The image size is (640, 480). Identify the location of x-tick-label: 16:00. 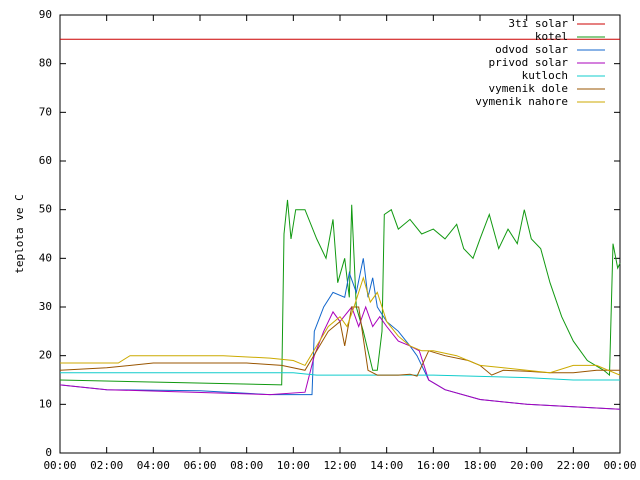
(433, 465).